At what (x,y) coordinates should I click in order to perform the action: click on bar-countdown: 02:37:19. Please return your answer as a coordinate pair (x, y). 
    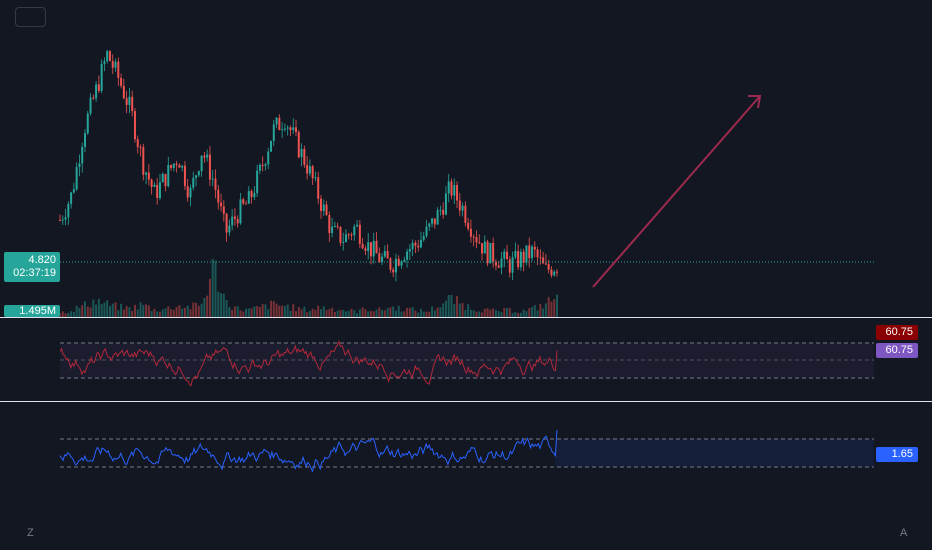
    Looking at the image, I should click on (34, 273).